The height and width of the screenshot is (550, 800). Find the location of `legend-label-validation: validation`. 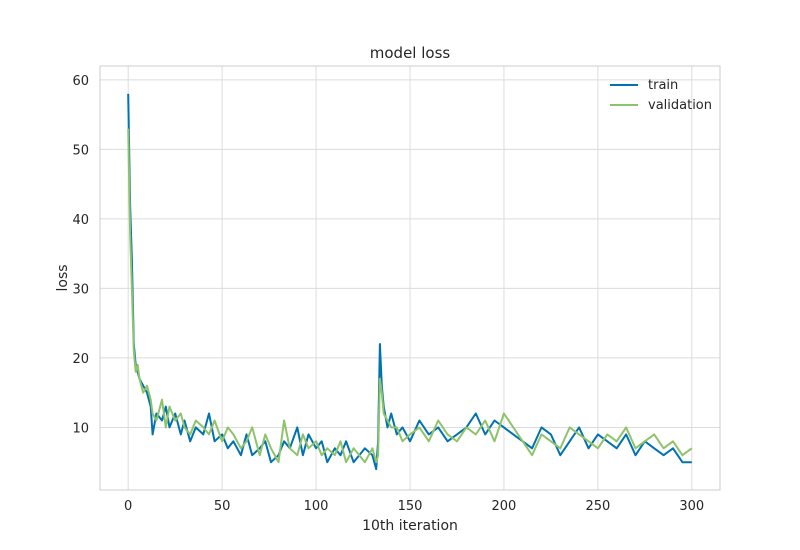

legend-label-validation: validation is located at coordinates (680, 105).